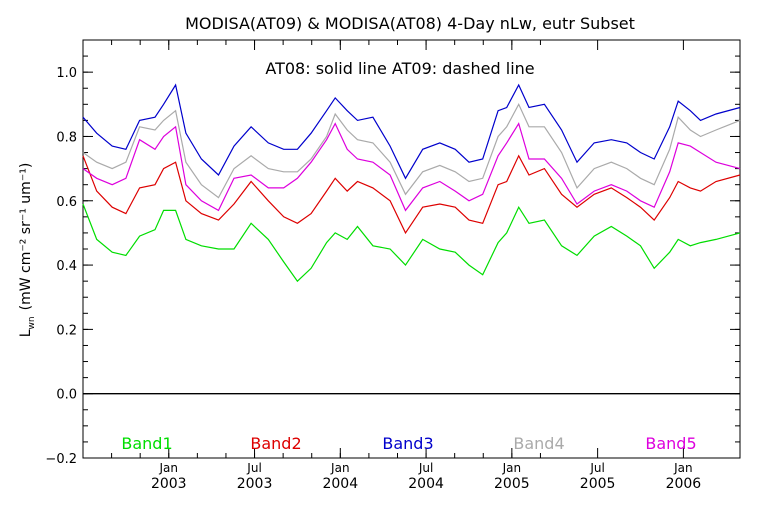 This screenshot has width=768, height=512. What do you see at coordinates (32, 322) in the screenshot?
I see `y-axis-label-subscript: wn` at bounding box center [32, 322].